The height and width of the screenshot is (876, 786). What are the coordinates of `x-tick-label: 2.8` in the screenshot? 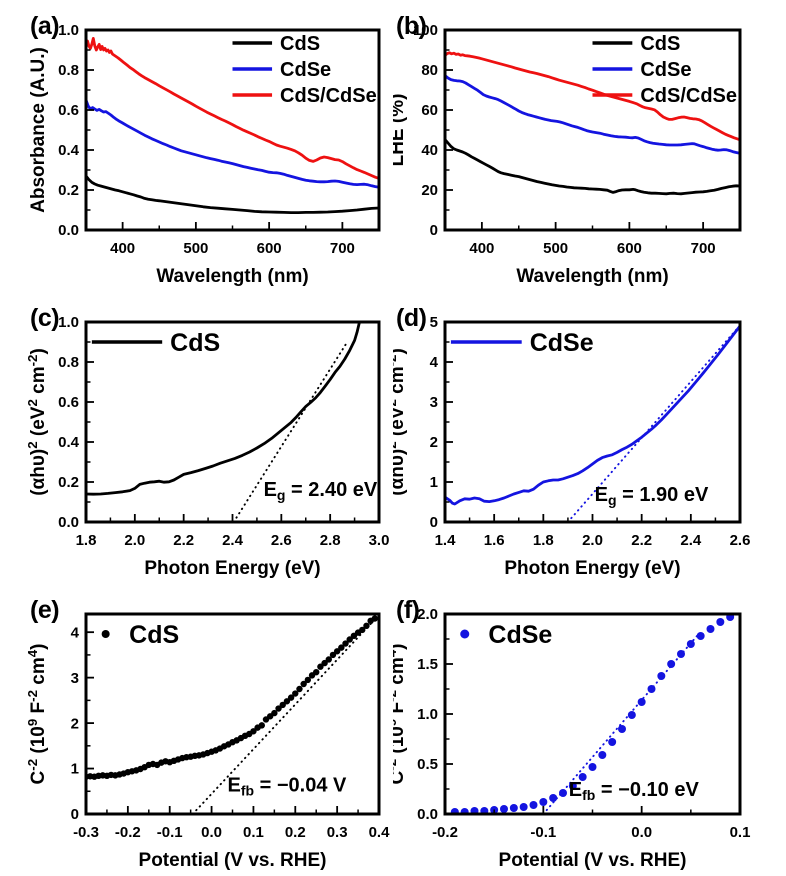 It's located at (330, 540).